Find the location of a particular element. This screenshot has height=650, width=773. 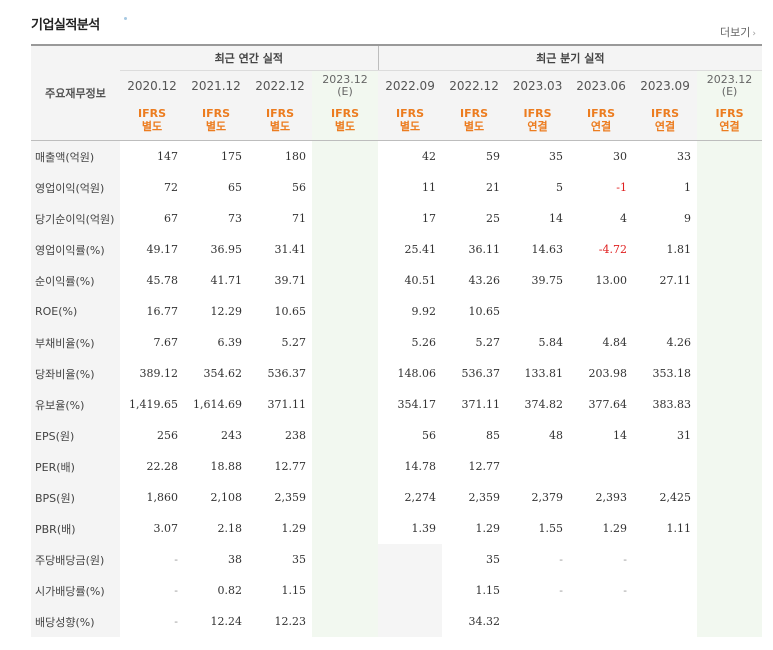

table-cell: 71 is located at coordinates (299, 218).